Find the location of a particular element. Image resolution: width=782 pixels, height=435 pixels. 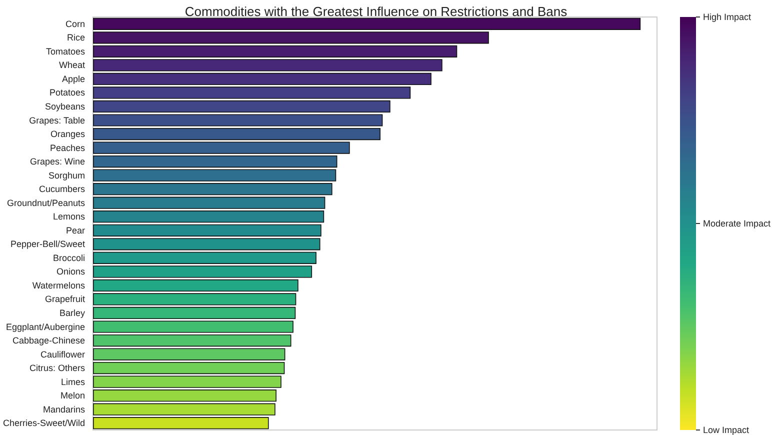

y-tick-label: Grapefruit is located at coordinates (65, 299).